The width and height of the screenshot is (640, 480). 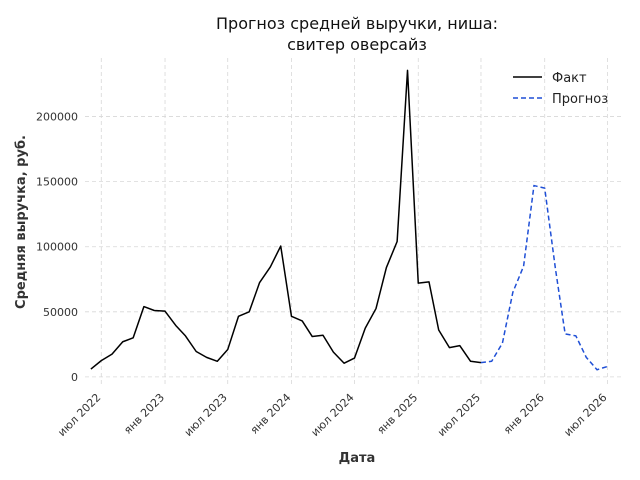 I want to click on x-tick-label: июл 2025, so click(x=459, y=415).